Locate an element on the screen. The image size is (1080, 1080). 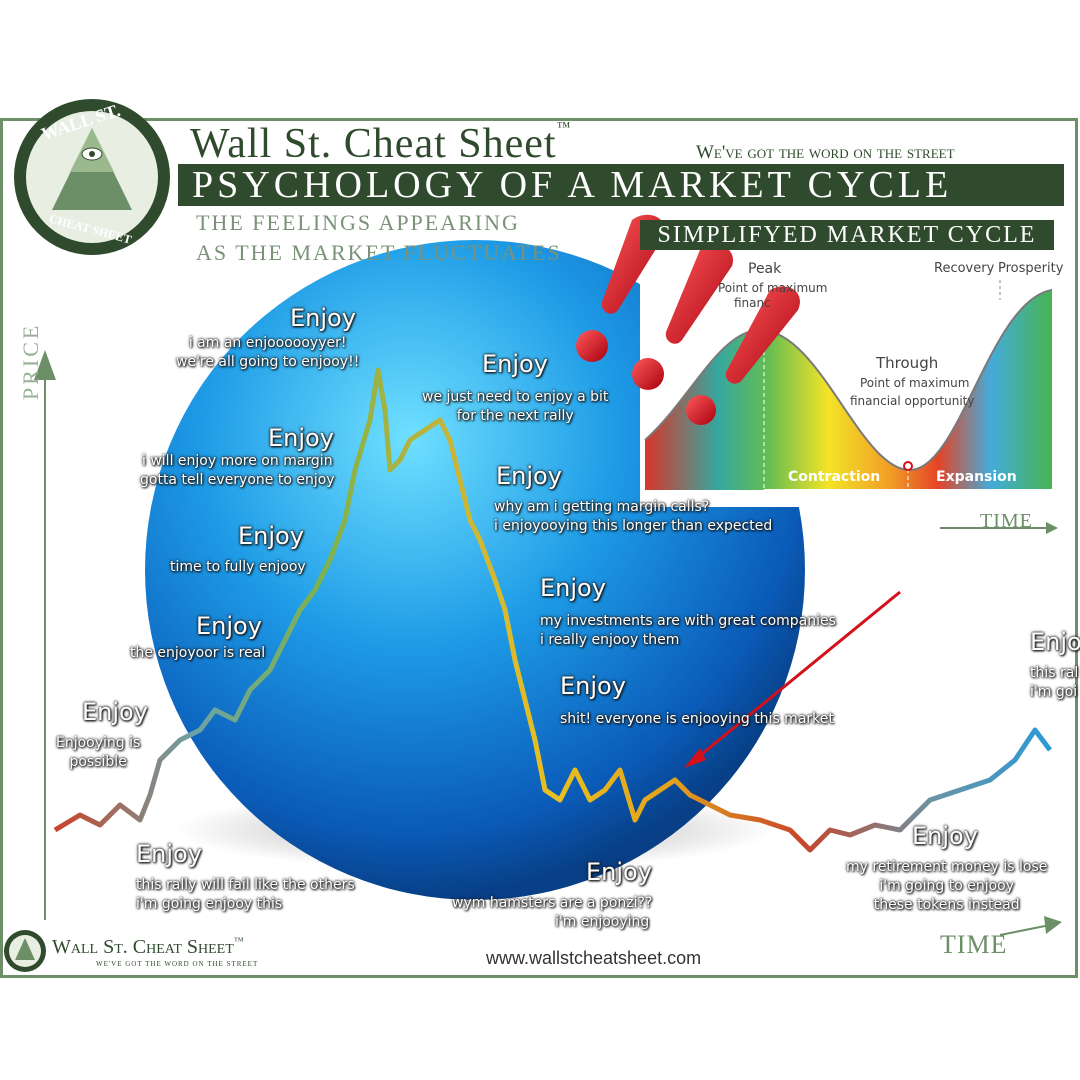
inset-peak-desc-1: Point of maximum is located at coordinates (773, 288).